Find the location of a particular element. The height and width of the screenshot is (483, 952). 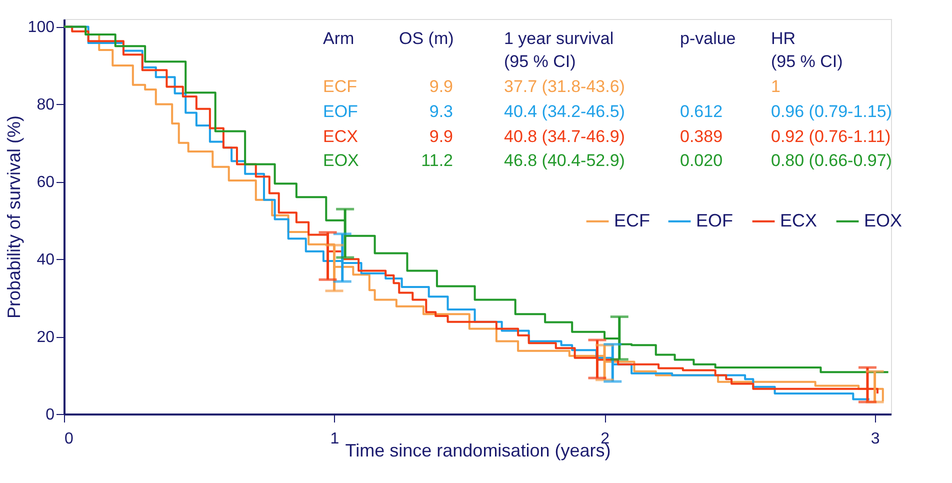

annotation: 0.612 is located at coordinates (701, 111).